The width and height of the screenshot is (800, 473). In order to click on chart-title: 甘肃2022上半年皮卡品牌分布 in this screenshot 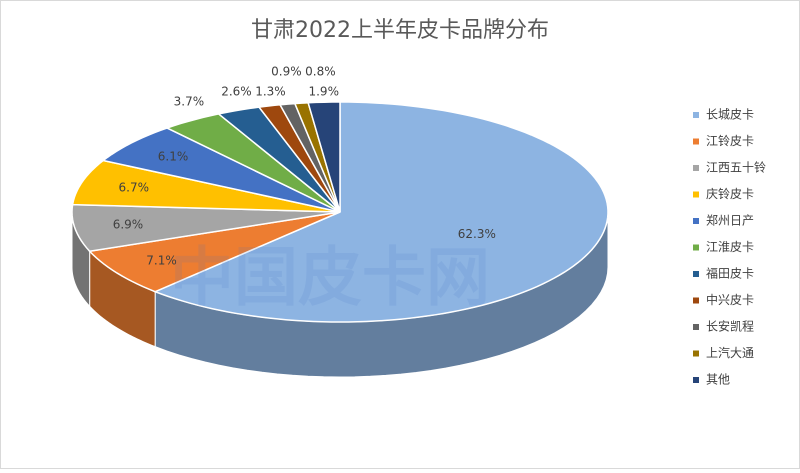, I will do `click(400, 30)`.